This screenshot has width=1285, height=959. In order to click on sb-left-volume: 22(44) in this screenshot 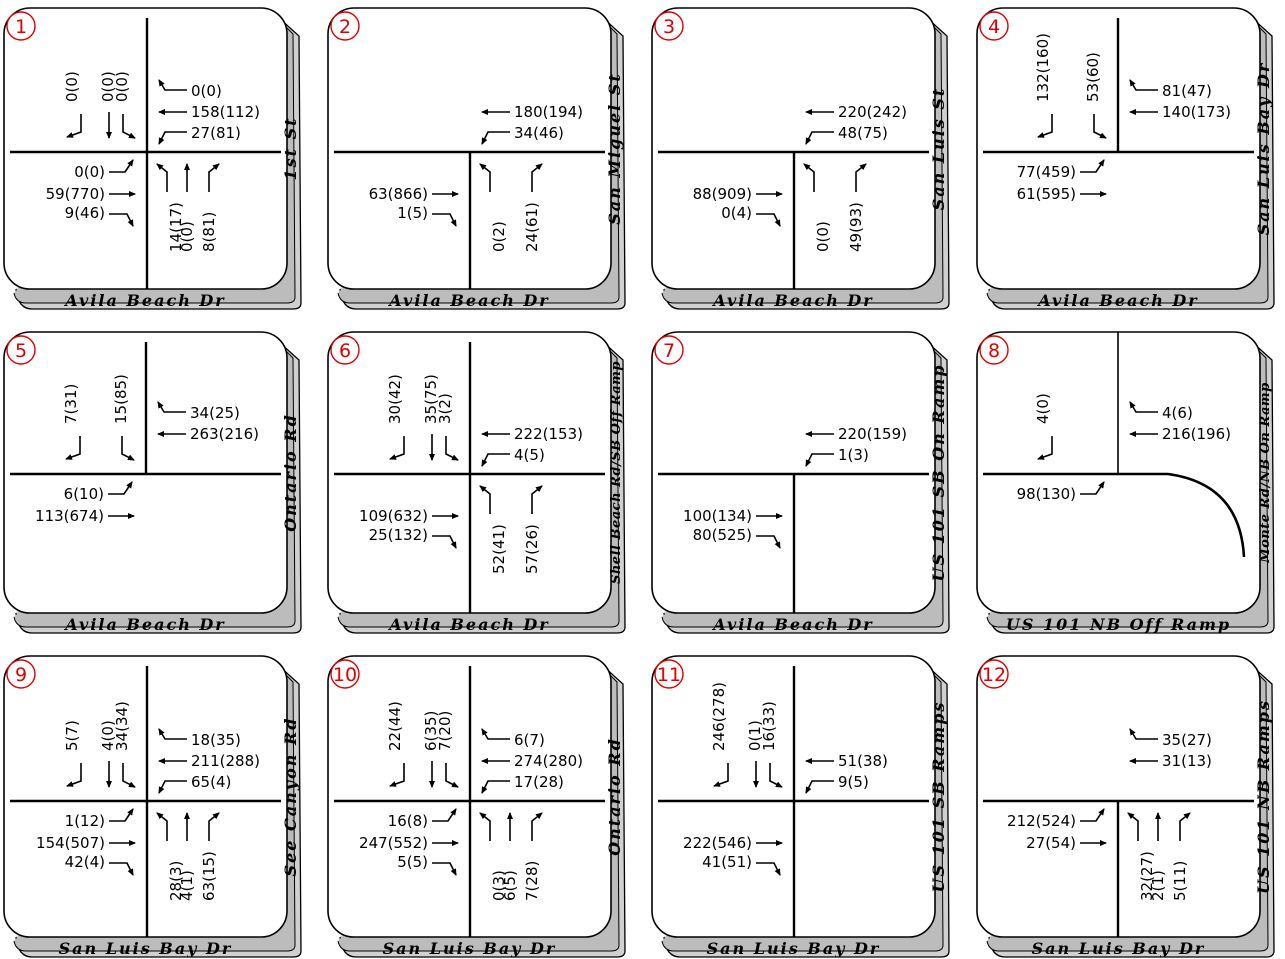, I will do `click(395, 726)`.